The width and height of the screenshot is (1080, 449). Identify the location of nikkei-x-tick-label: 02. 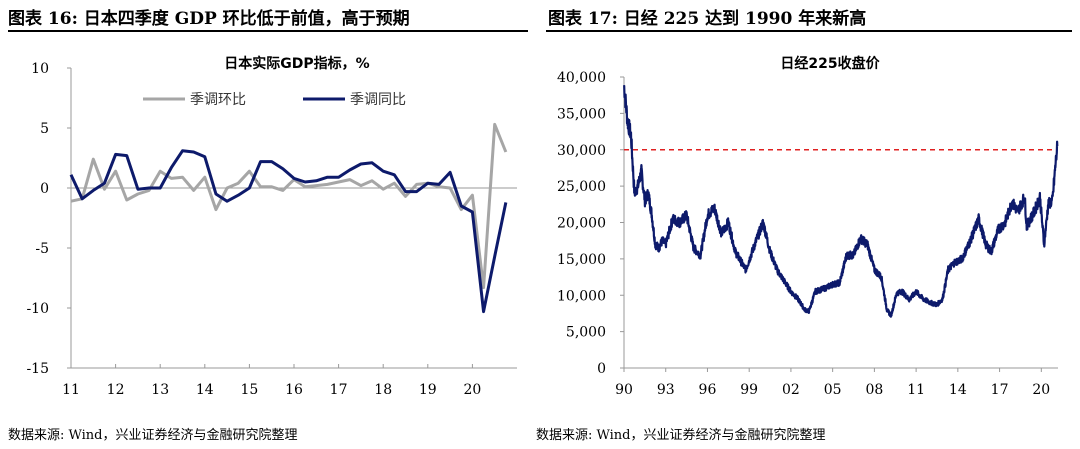
(791, 390).